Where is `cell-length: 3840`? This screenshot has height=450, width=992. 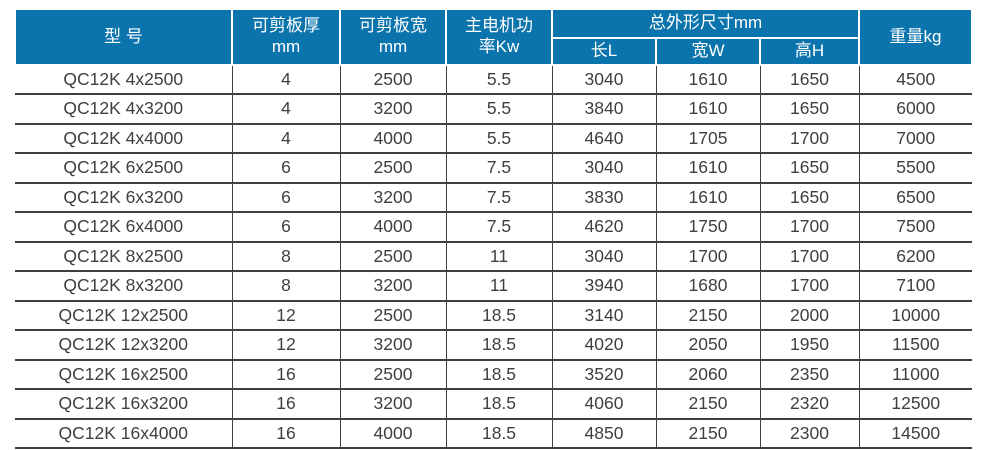 cell-length: 3840 is located at coordinates (603, 109).